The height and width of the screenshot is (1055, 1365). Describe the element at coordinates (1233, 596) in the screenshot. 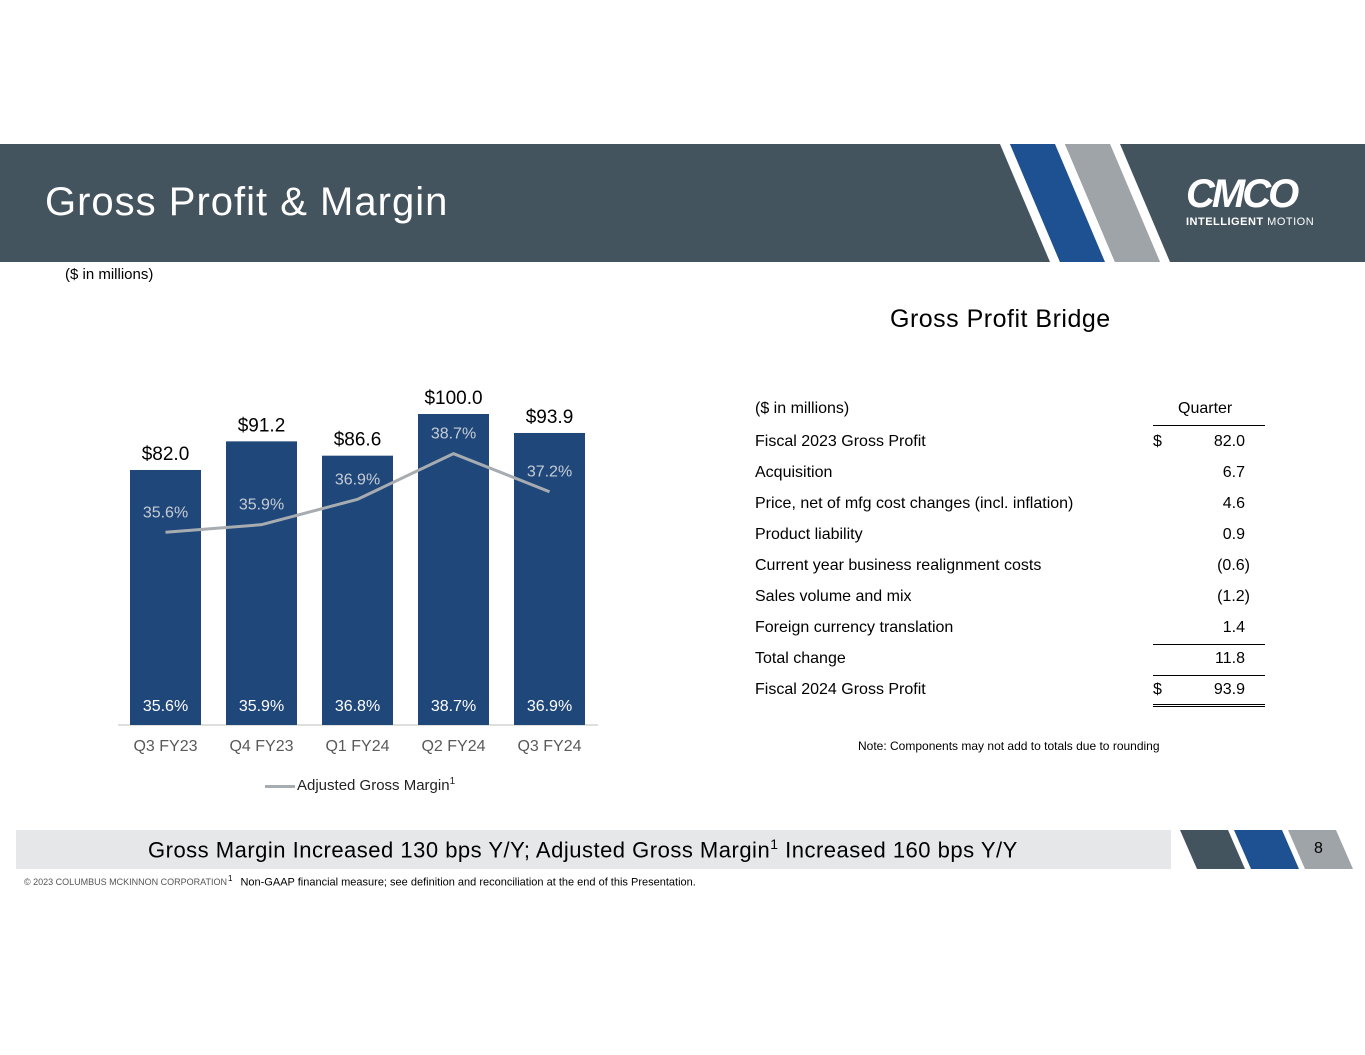

I see `row-value: (1.2)` at that location.